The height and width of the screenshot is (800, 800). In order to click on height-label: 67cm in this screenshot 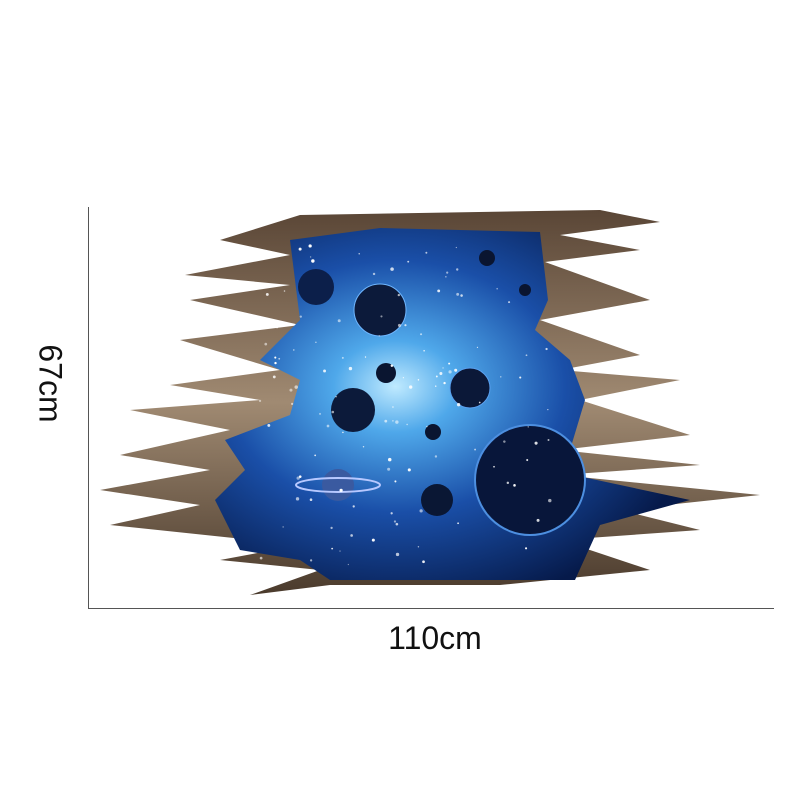, I will do `click(50, 383)`.